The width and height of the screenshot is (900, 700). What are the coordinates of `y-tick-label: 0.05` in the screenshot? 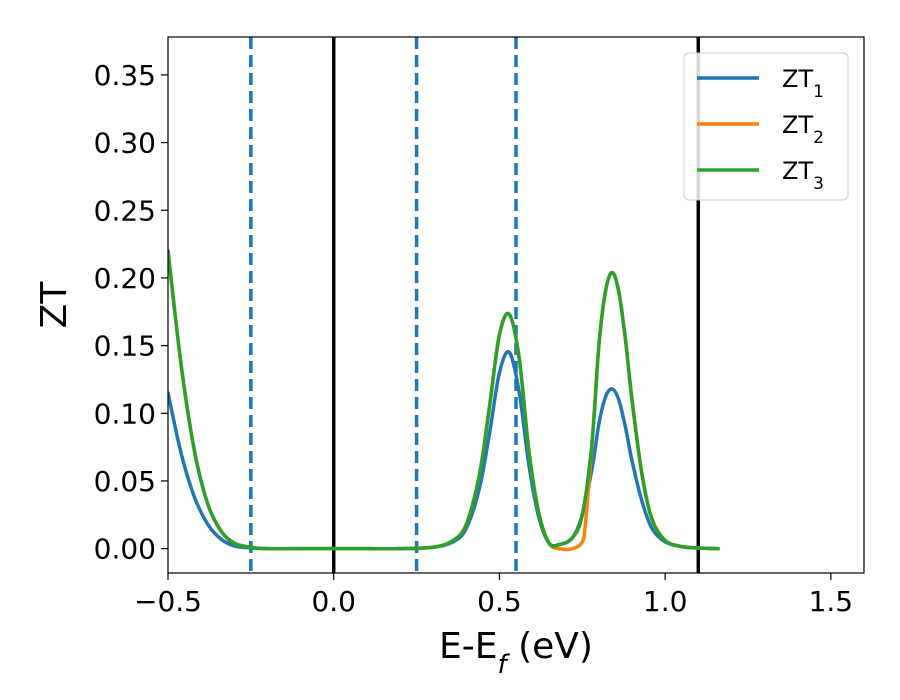 It's located at (125, 481).